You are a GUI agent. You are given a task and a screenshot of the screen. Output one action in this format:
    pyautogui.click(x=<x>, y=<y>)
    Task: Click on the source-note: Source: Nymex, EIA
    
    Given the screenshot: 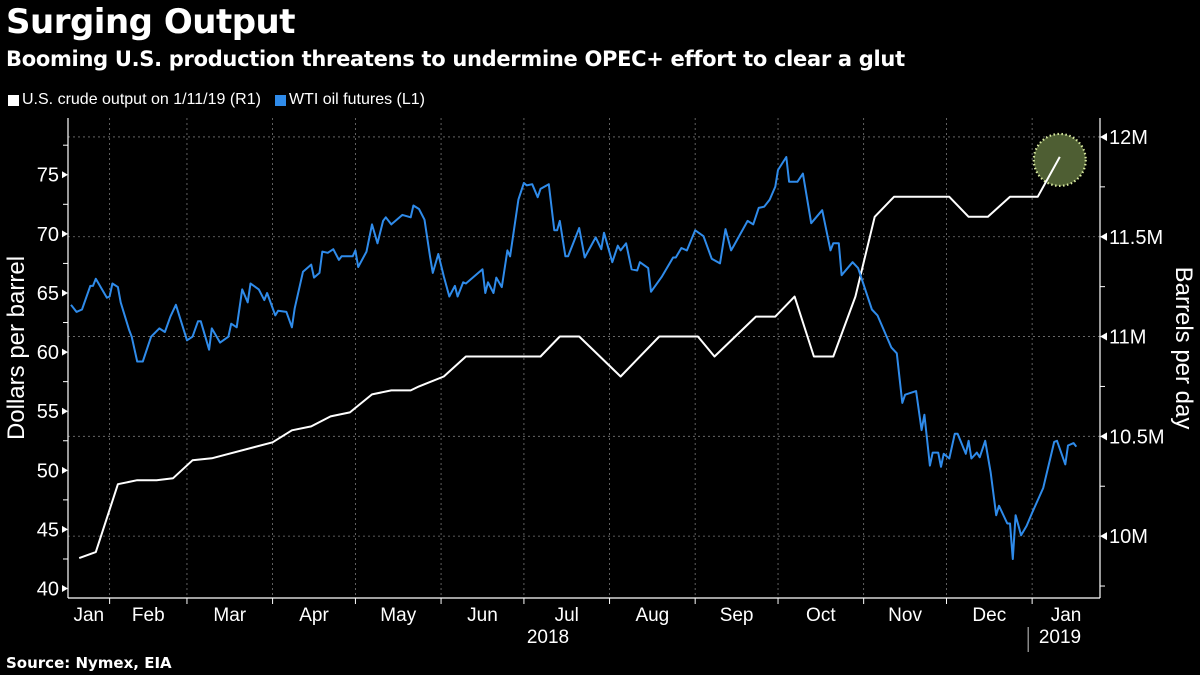 What is the action you would take?
    pyautogui.click(x=89, y=663)
    